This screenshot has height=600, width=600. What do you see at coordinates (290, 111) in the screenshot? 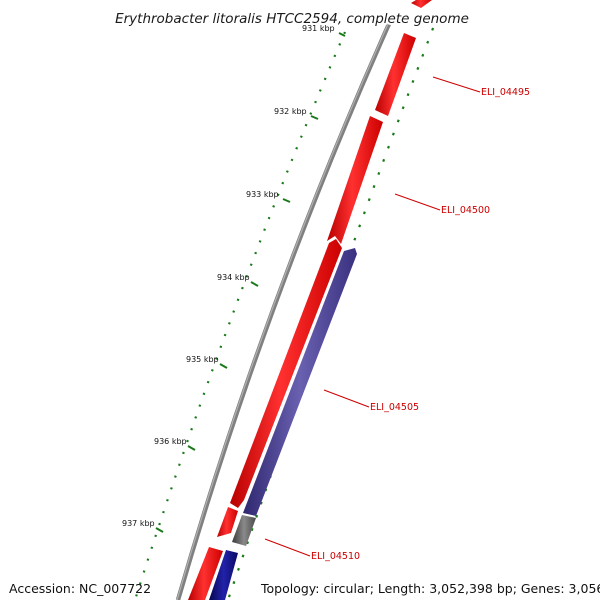
I see `tick-label: 932 kbp` at bounding box center [290, 111].